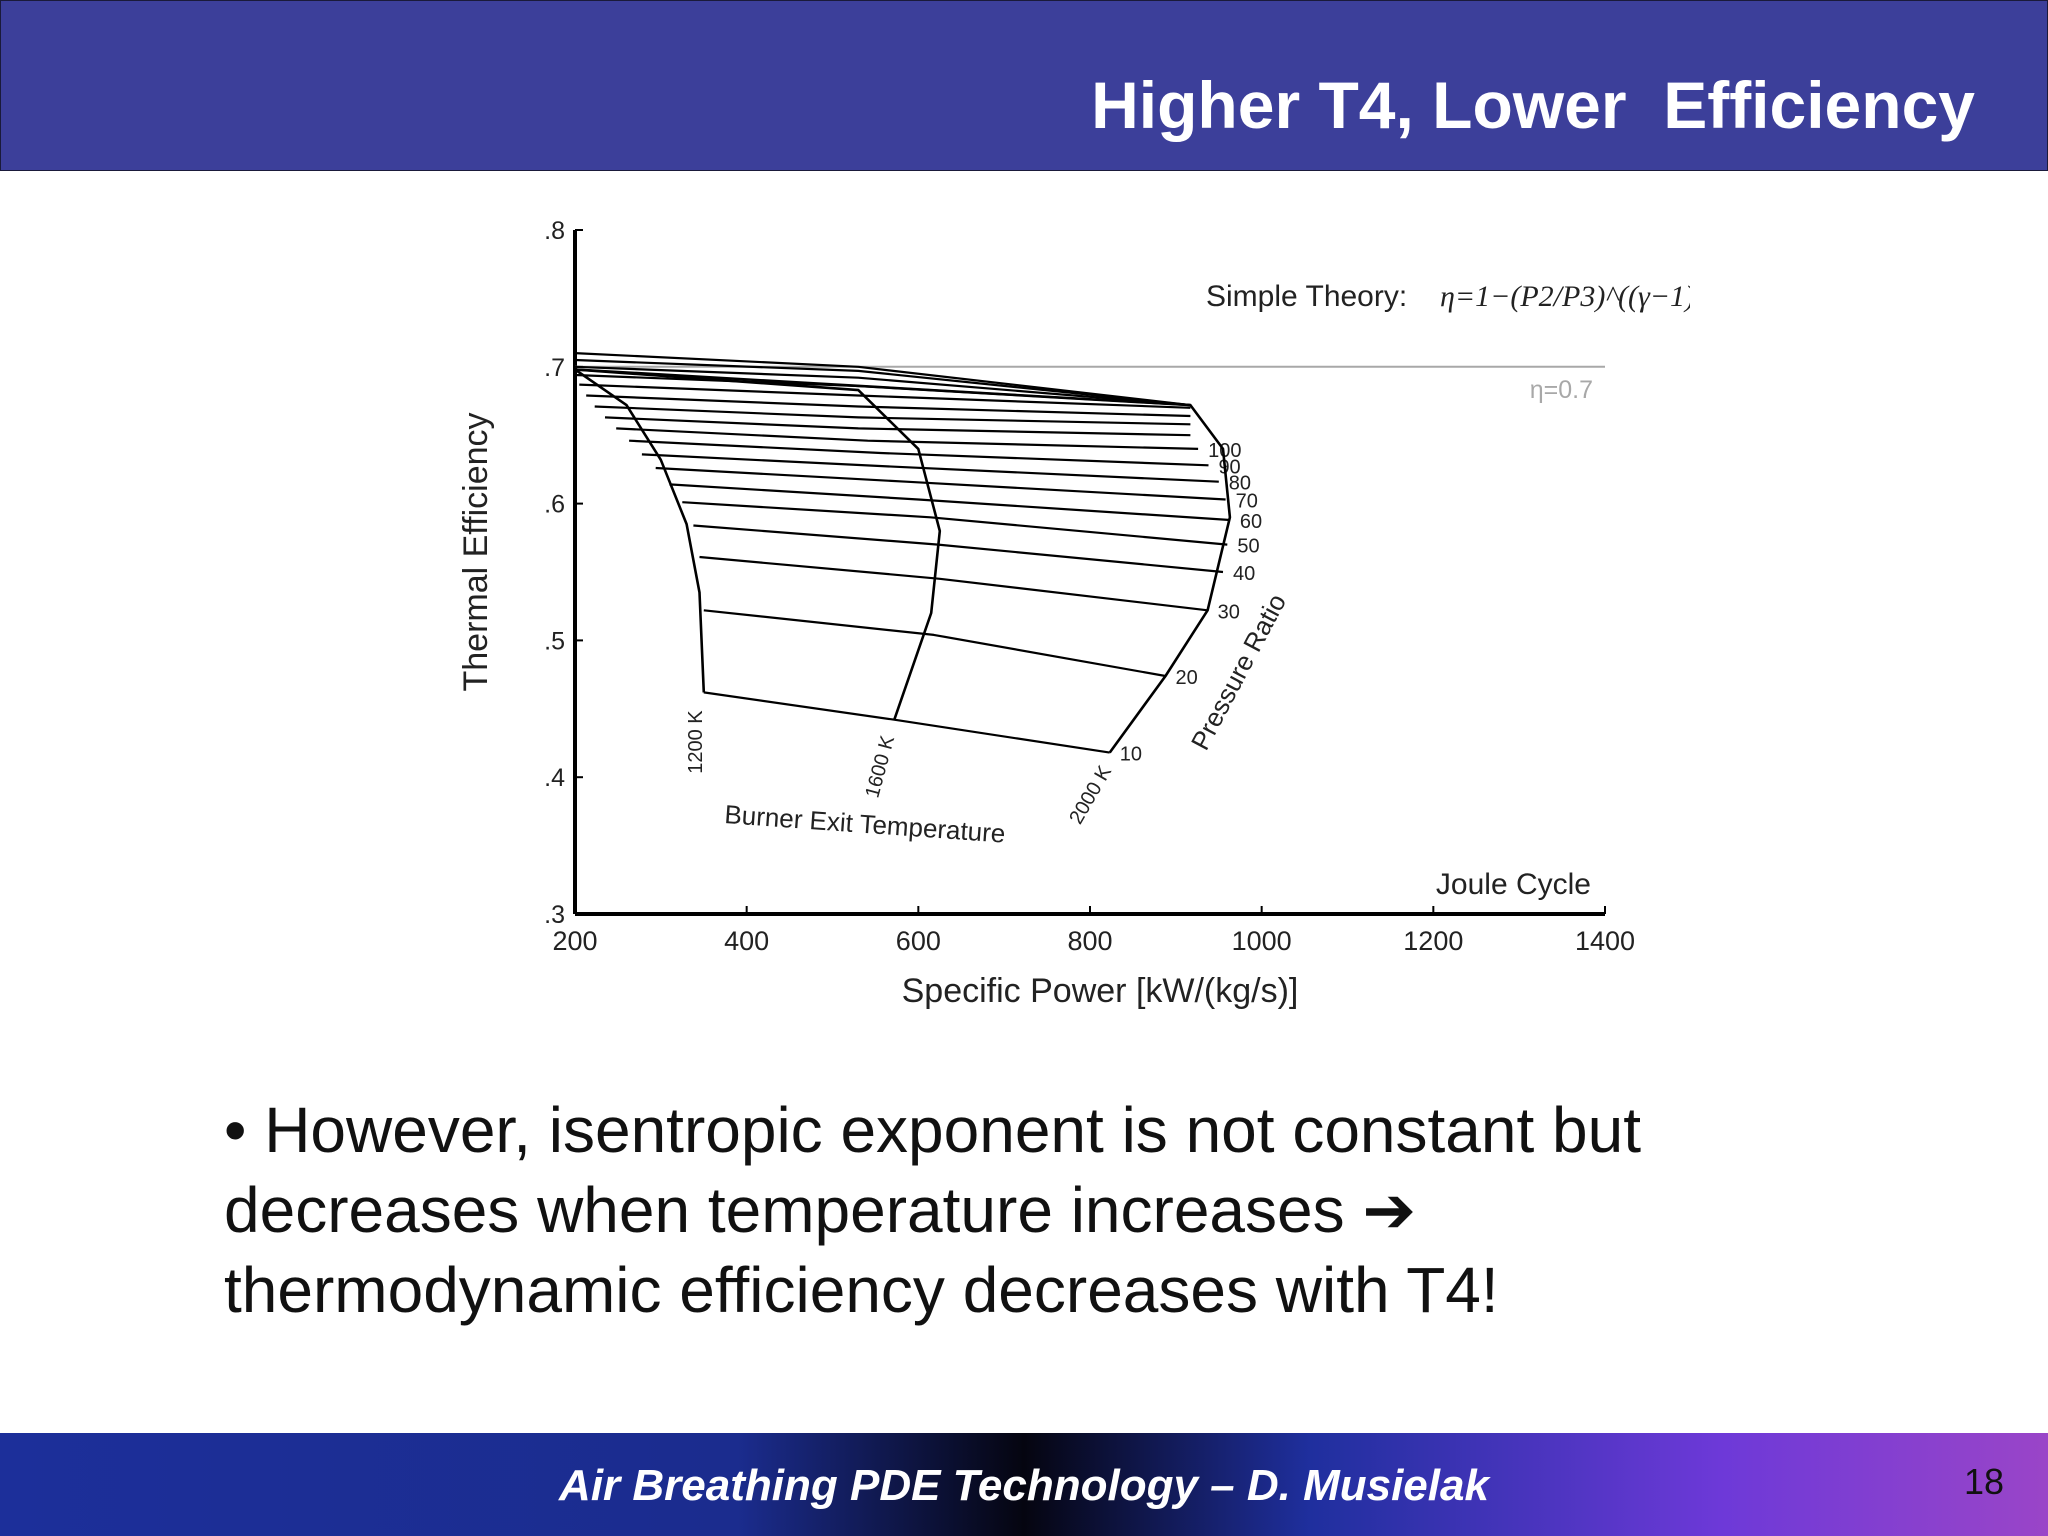 The height and width of the screenshot is (1536, 2048). Describe the element at coordinates (554, 641) in the screenshot. I see `y-tick-label: .5` at that location.